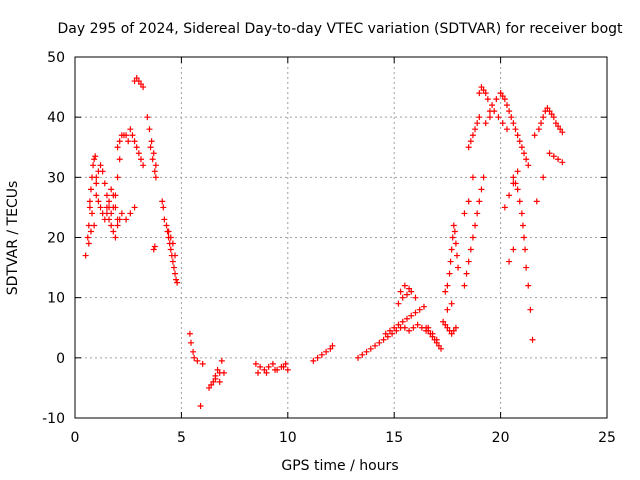 The image size is (640, 480). I want to click on y-tick-label: 0, so click(60, 359).